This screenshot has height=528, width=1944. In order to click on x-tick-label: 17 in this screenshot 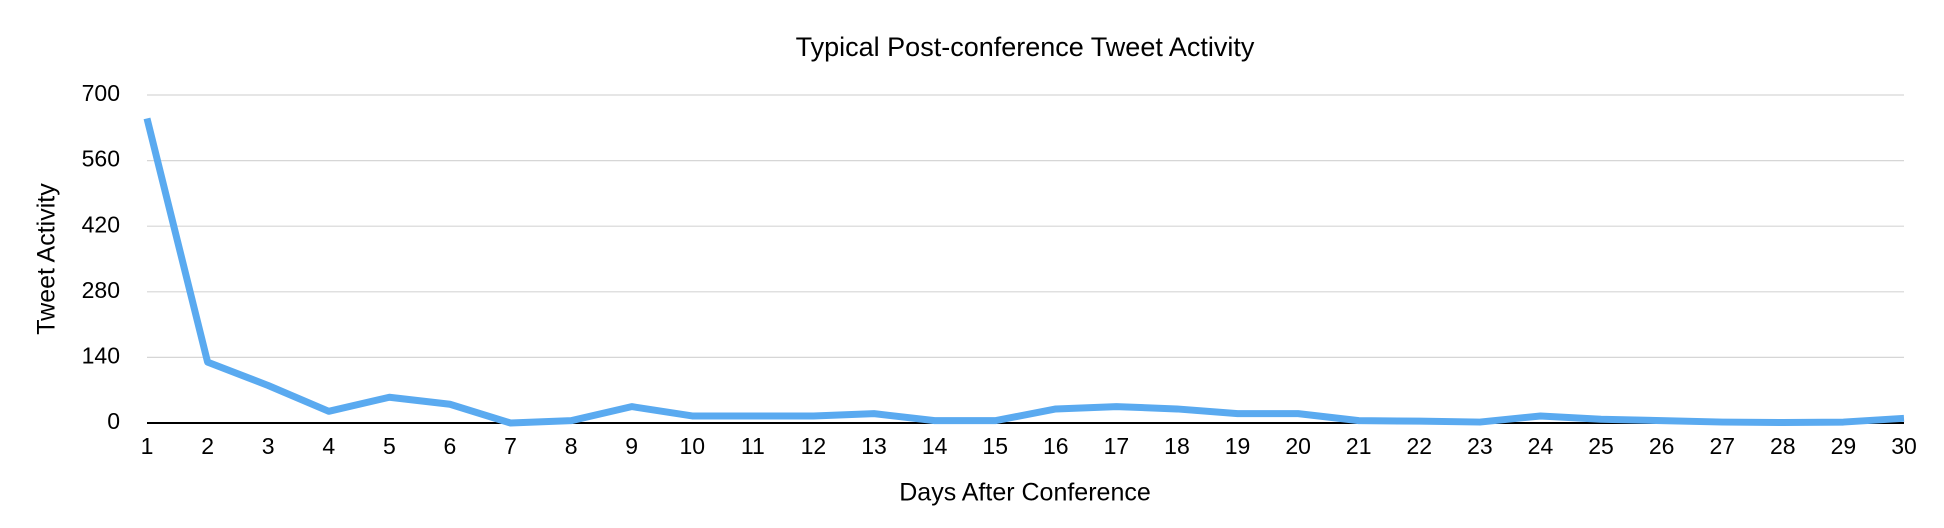, I will do `click(1117, 446)`.